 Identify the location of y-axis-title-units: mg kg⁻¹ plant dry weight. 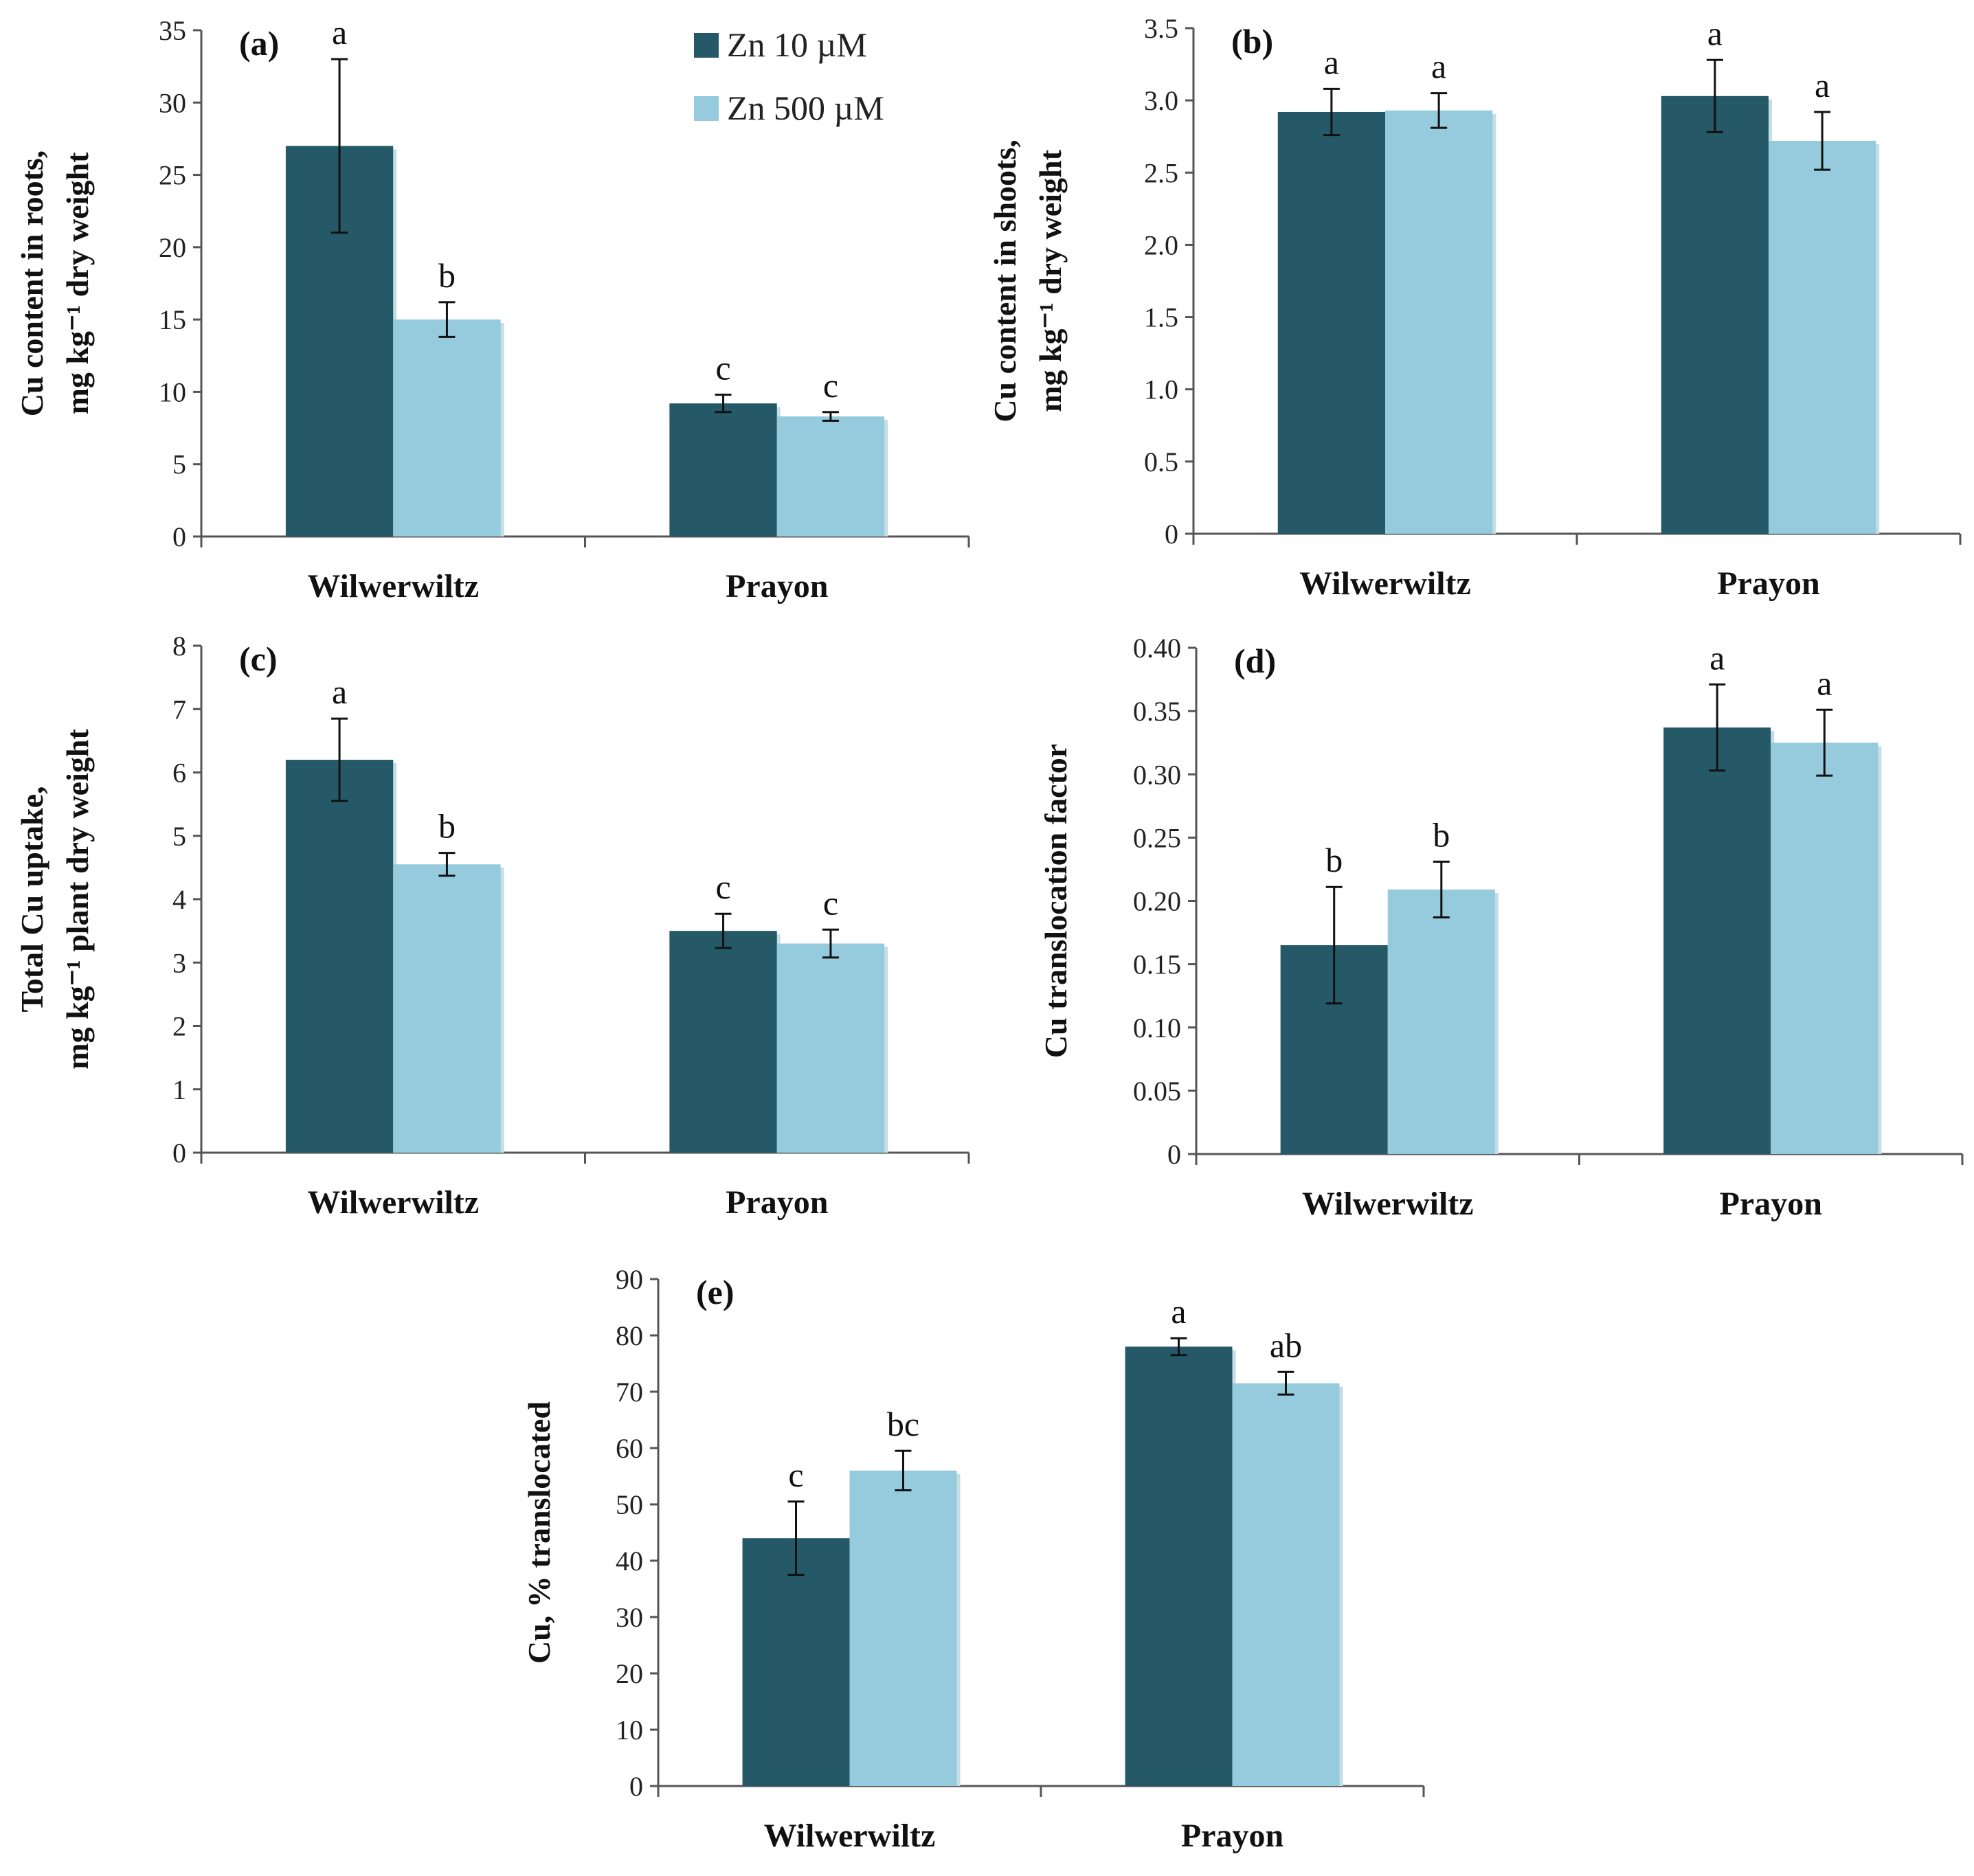
(77, 899).